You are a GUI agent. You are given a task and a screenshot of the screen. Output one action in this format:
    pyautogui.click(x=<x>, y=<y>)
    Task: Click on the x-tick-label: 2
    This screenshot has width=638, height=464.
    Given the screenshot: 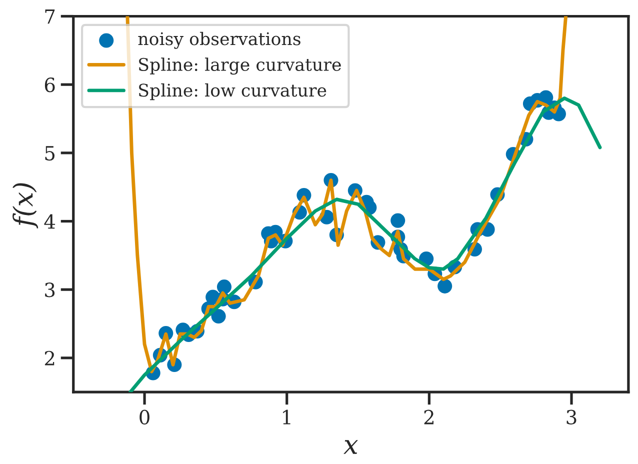 What is the action you would take?
    pyautogui.click(x=429, y=417)
    